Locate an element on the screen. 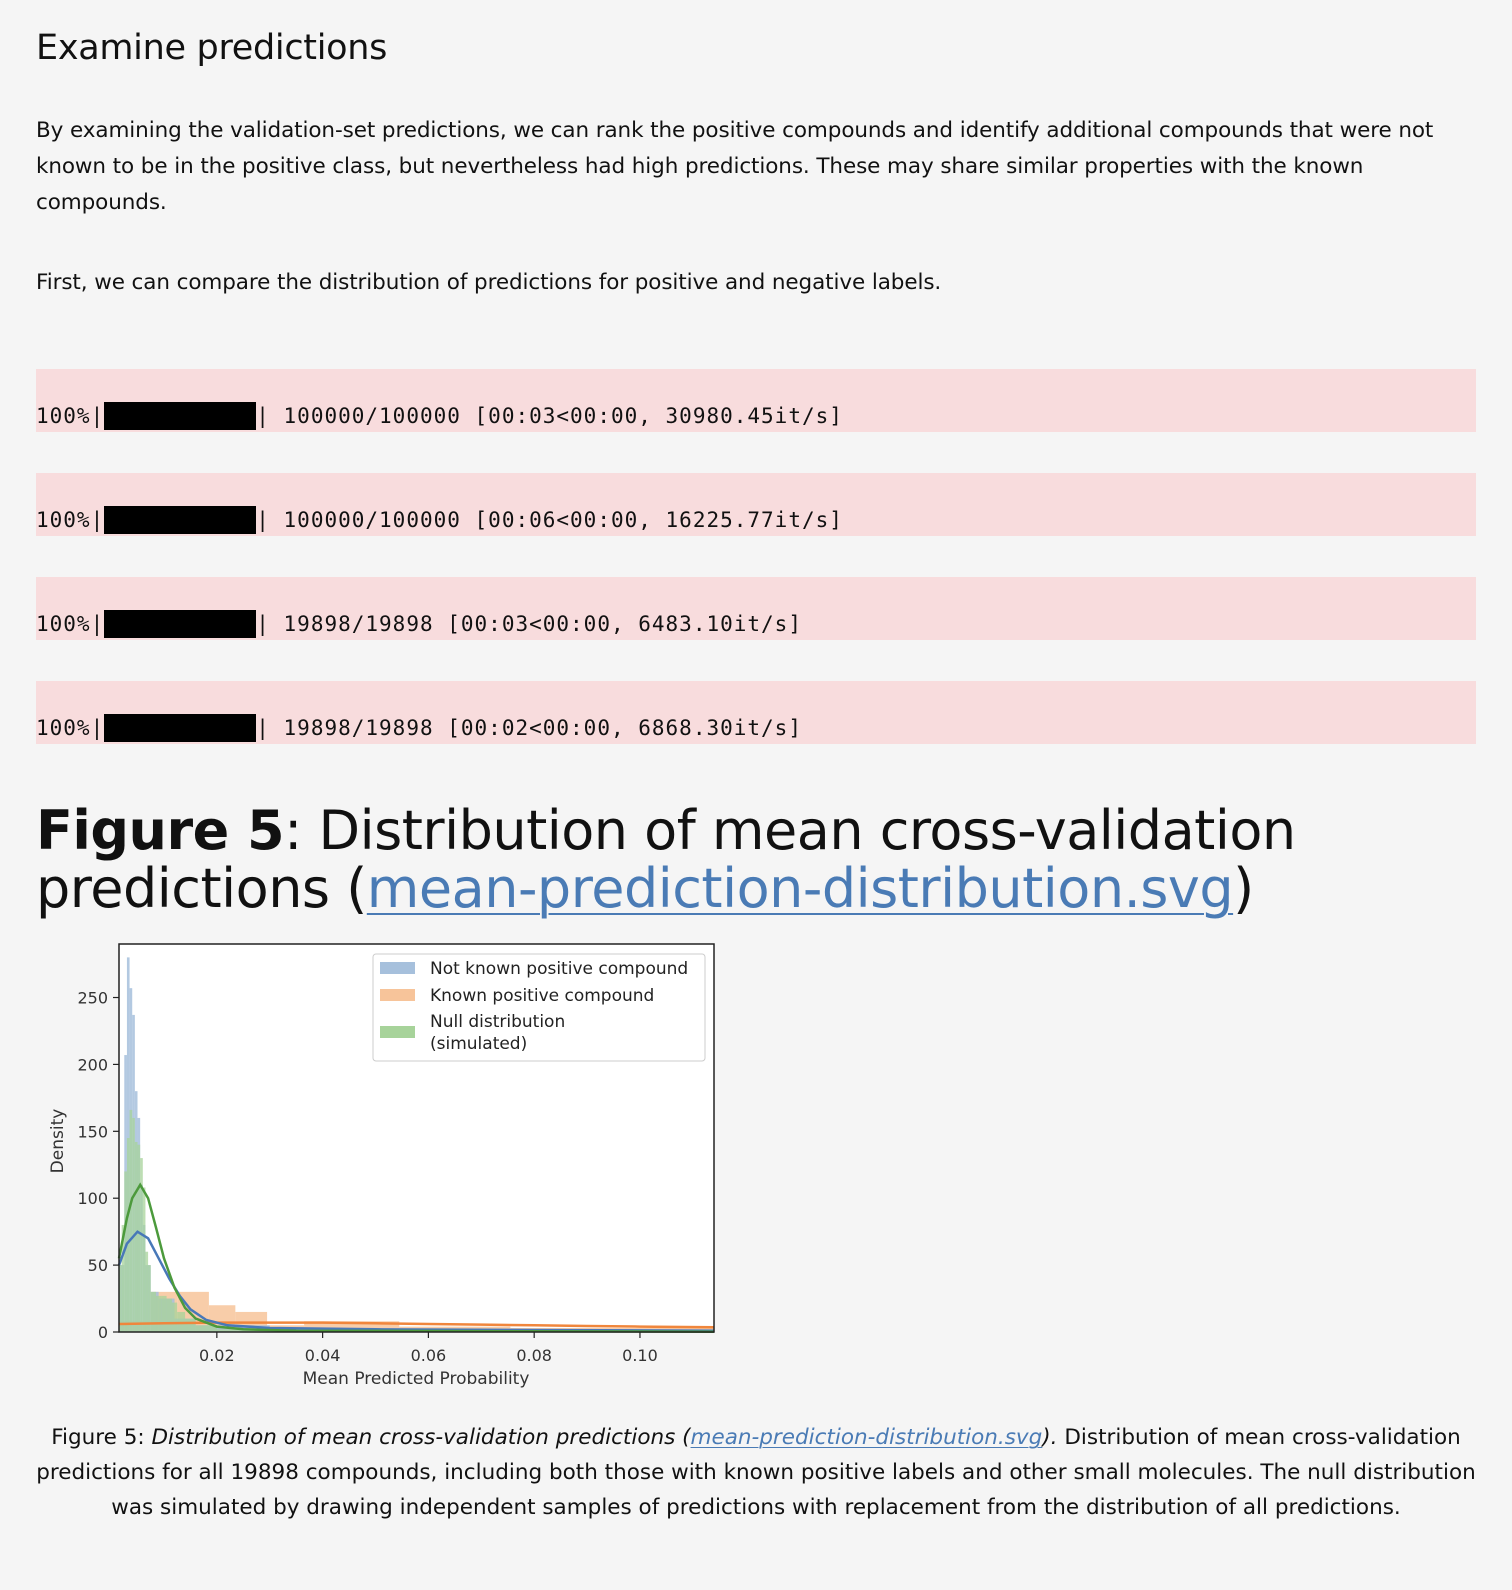 This screenshot has width=1512, height=1590. kde-line-null-distribution is located at coordinates (416, 1257).